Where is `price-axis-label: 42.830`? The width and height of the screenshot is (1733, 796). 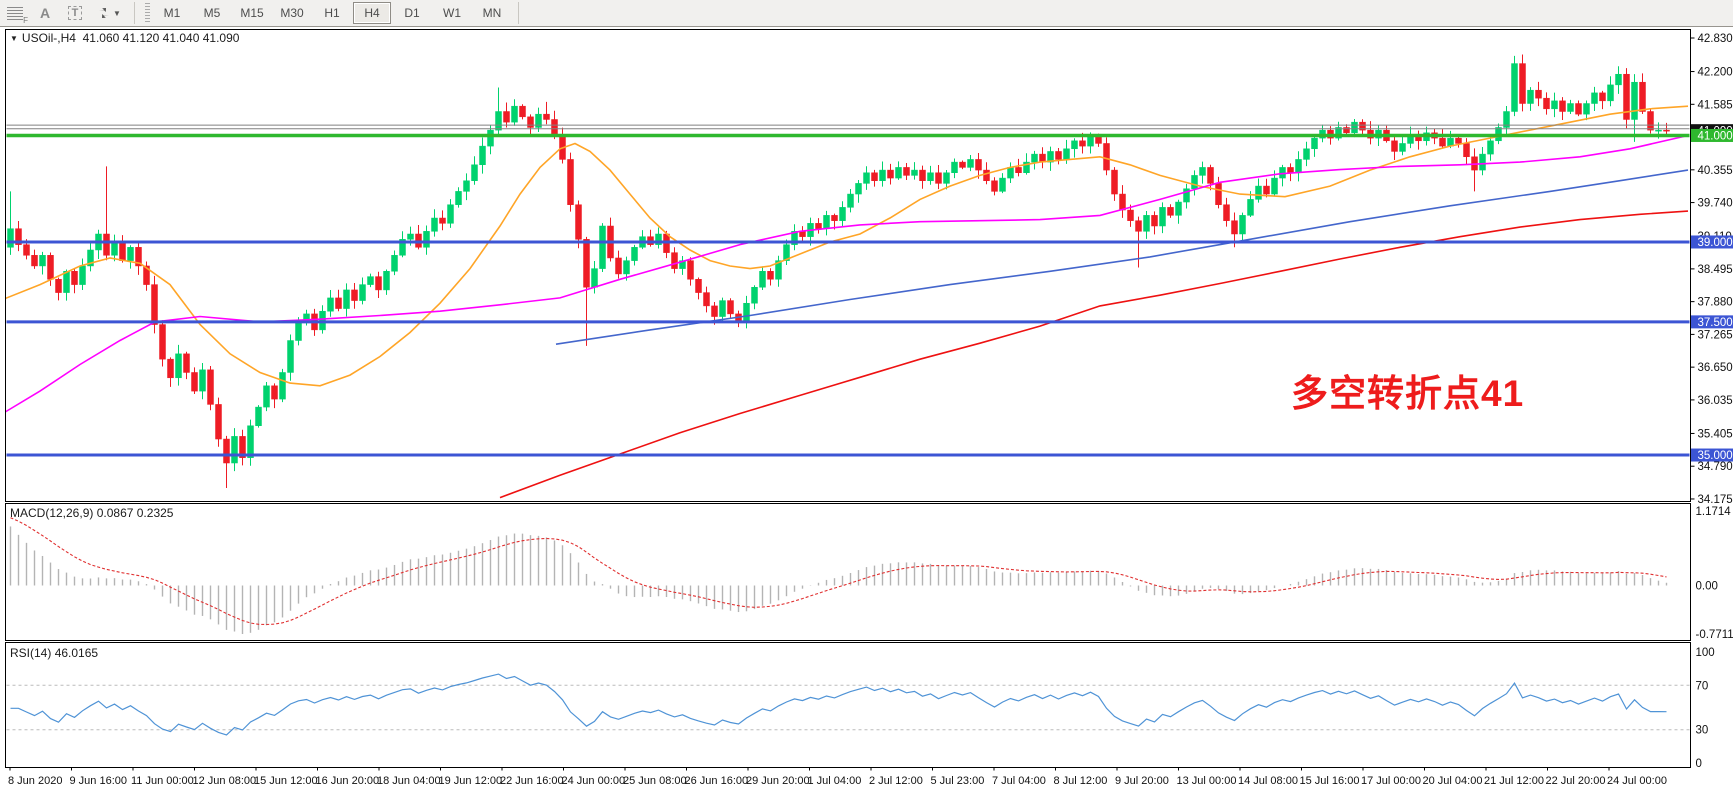
price-axis-label: 42.830 is located at coordinates (1715, 39).